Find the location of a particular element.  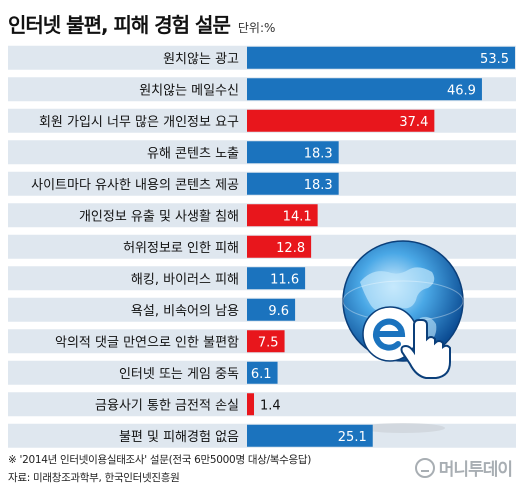

watermark: 머니투데이 is located at coordinates (463, 467).